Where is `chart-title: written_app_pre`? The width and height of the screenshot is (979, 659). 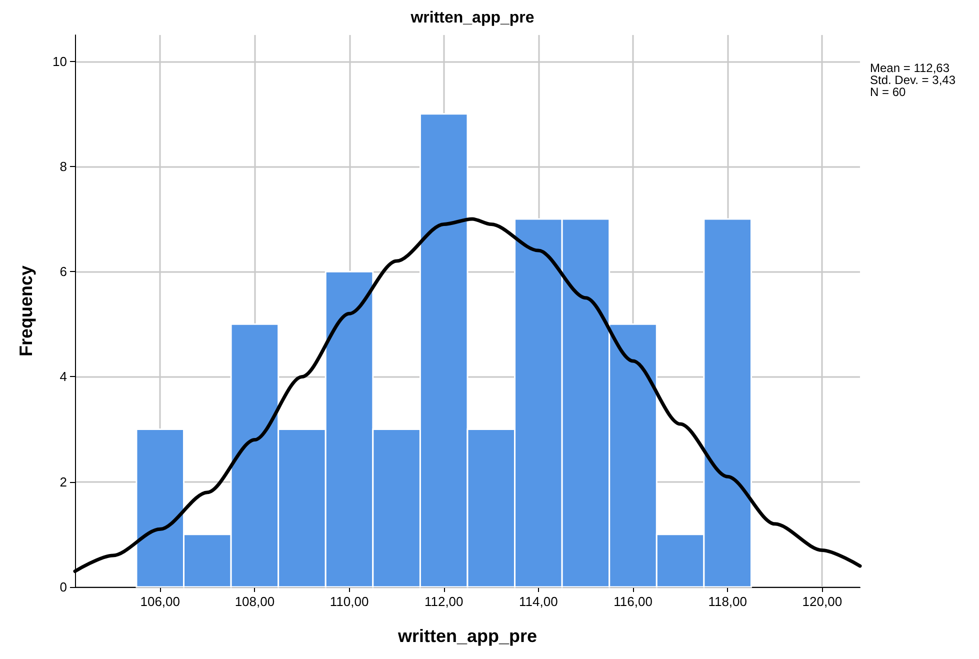
chart-title: written_app_pre is located at coordinates (472, 18).